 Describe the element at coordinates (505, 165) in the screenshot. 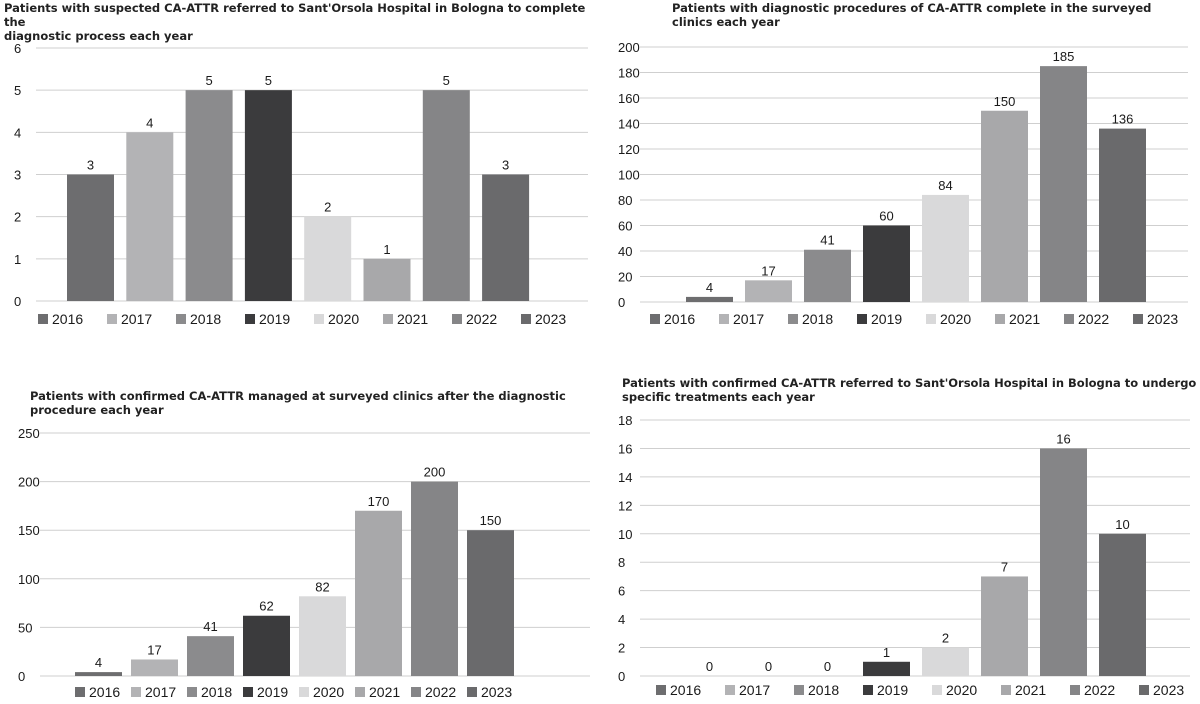

I see `data-label-2023: 3` at that location.